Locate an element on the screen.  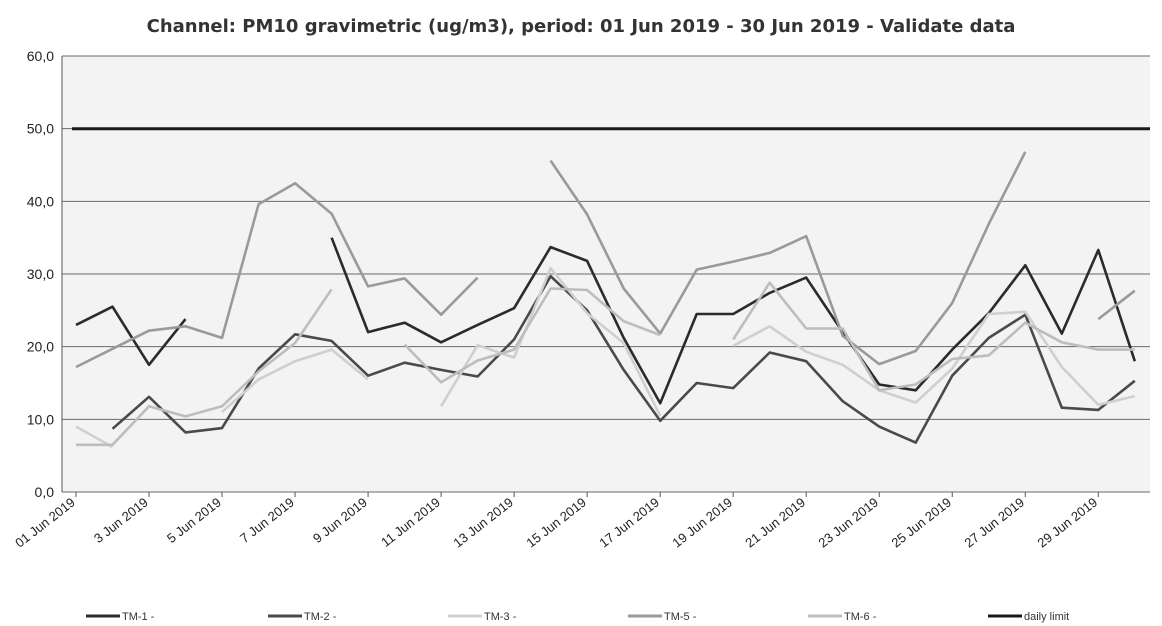
x-tick-label: 25 Jun 2019 is located at coordinates (921, 523).